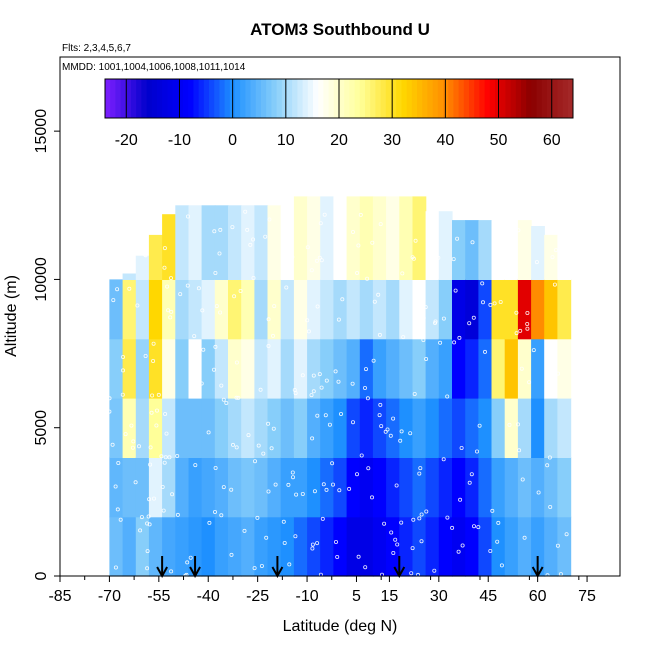 This screenshot has width=650, height=650. What do you see at coordinates (488, 596) in the screenshot?
I see `x-tick-label: 45` at bounding box center [488, 596].